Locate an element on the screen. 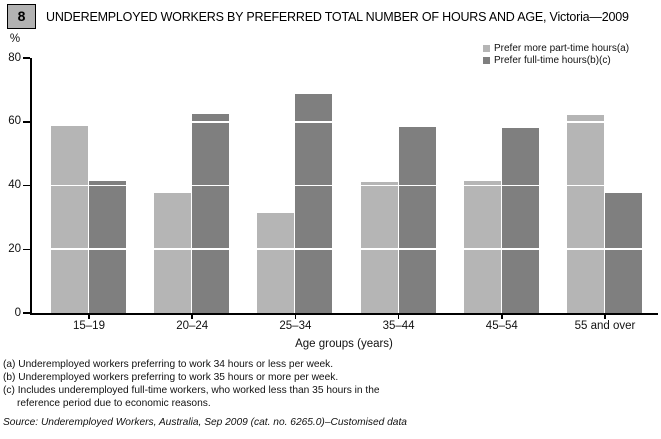  legend-item-prefer-more-part-time-hours-a: Prefer more part-time hours(a) is located at coordinates (556, 48).